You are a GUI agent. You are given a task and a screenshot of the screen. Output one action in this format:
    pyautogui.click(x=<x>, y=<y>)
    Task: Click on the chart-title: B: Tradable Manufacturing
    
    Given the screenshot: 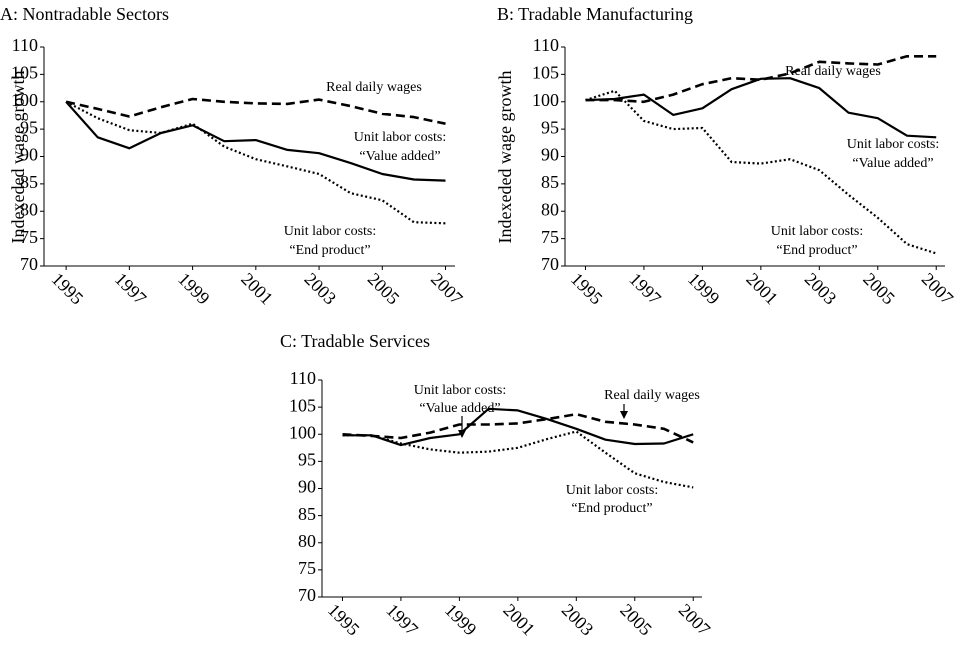 What is the action you would take?
    pyautogui.click(x=595, y=14)
    